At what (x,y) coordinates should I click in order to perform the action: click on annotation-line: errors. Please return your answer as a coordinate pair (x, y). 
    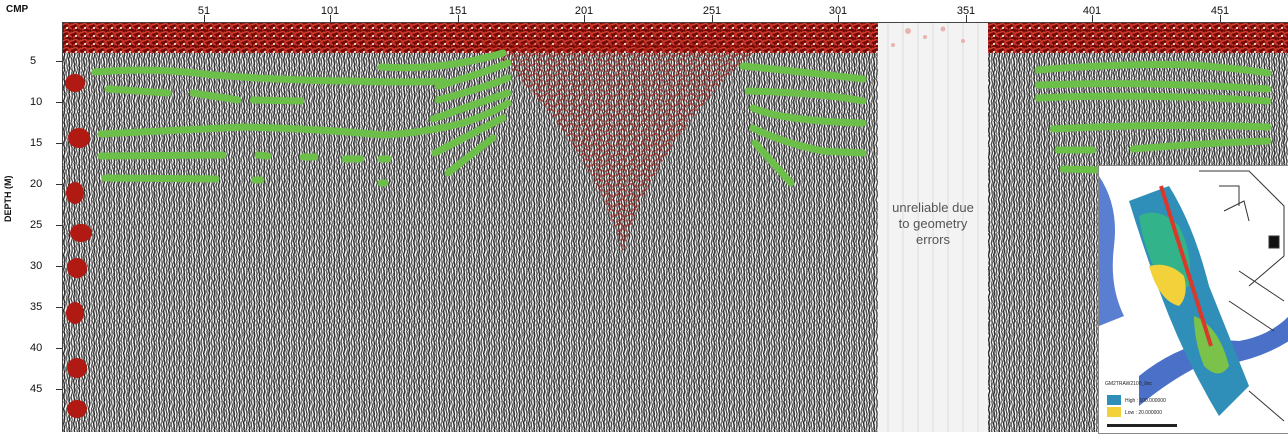
    Looking at the image, I should click on (933, 239).